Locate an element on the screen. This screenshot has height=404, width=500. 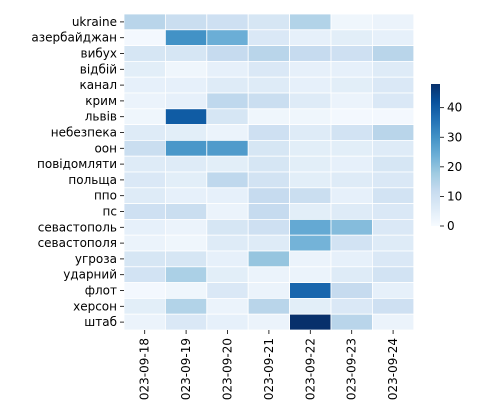
y-tick-label: польща is located at coordinates (92, 180).